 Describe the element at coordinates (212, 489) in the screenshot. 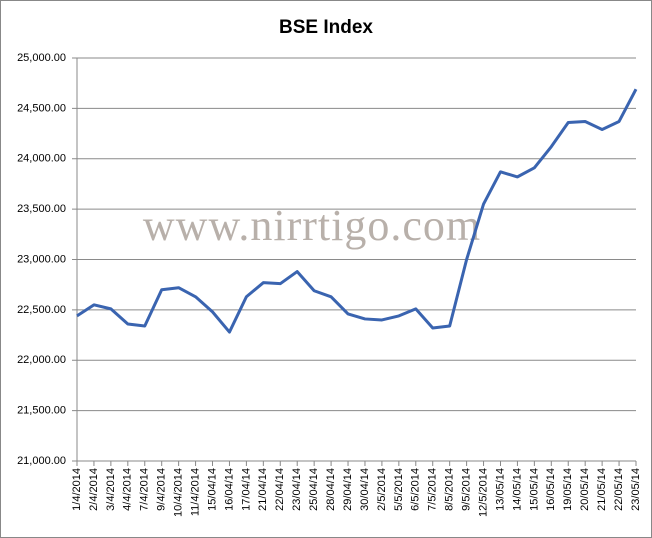

I see `x-tick-label: 15/04/14` at that location.